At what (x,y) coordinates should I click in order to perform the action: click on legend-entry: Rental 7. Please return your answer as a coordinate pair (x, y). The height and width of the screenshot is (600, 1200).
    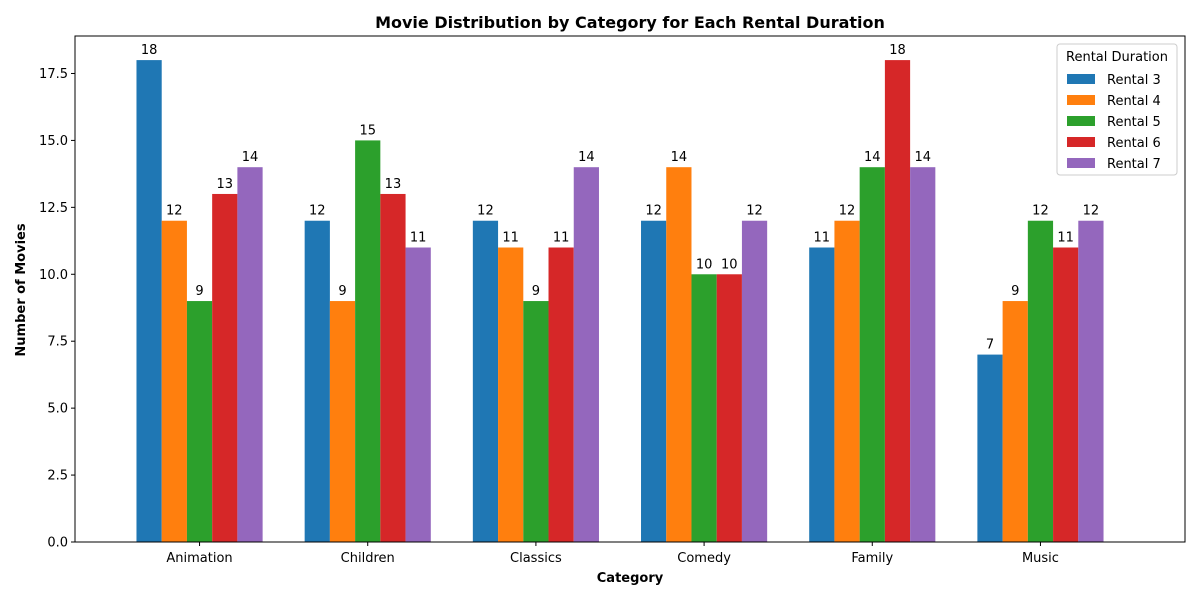
    Looking at the image, I should click on (1134, 164).